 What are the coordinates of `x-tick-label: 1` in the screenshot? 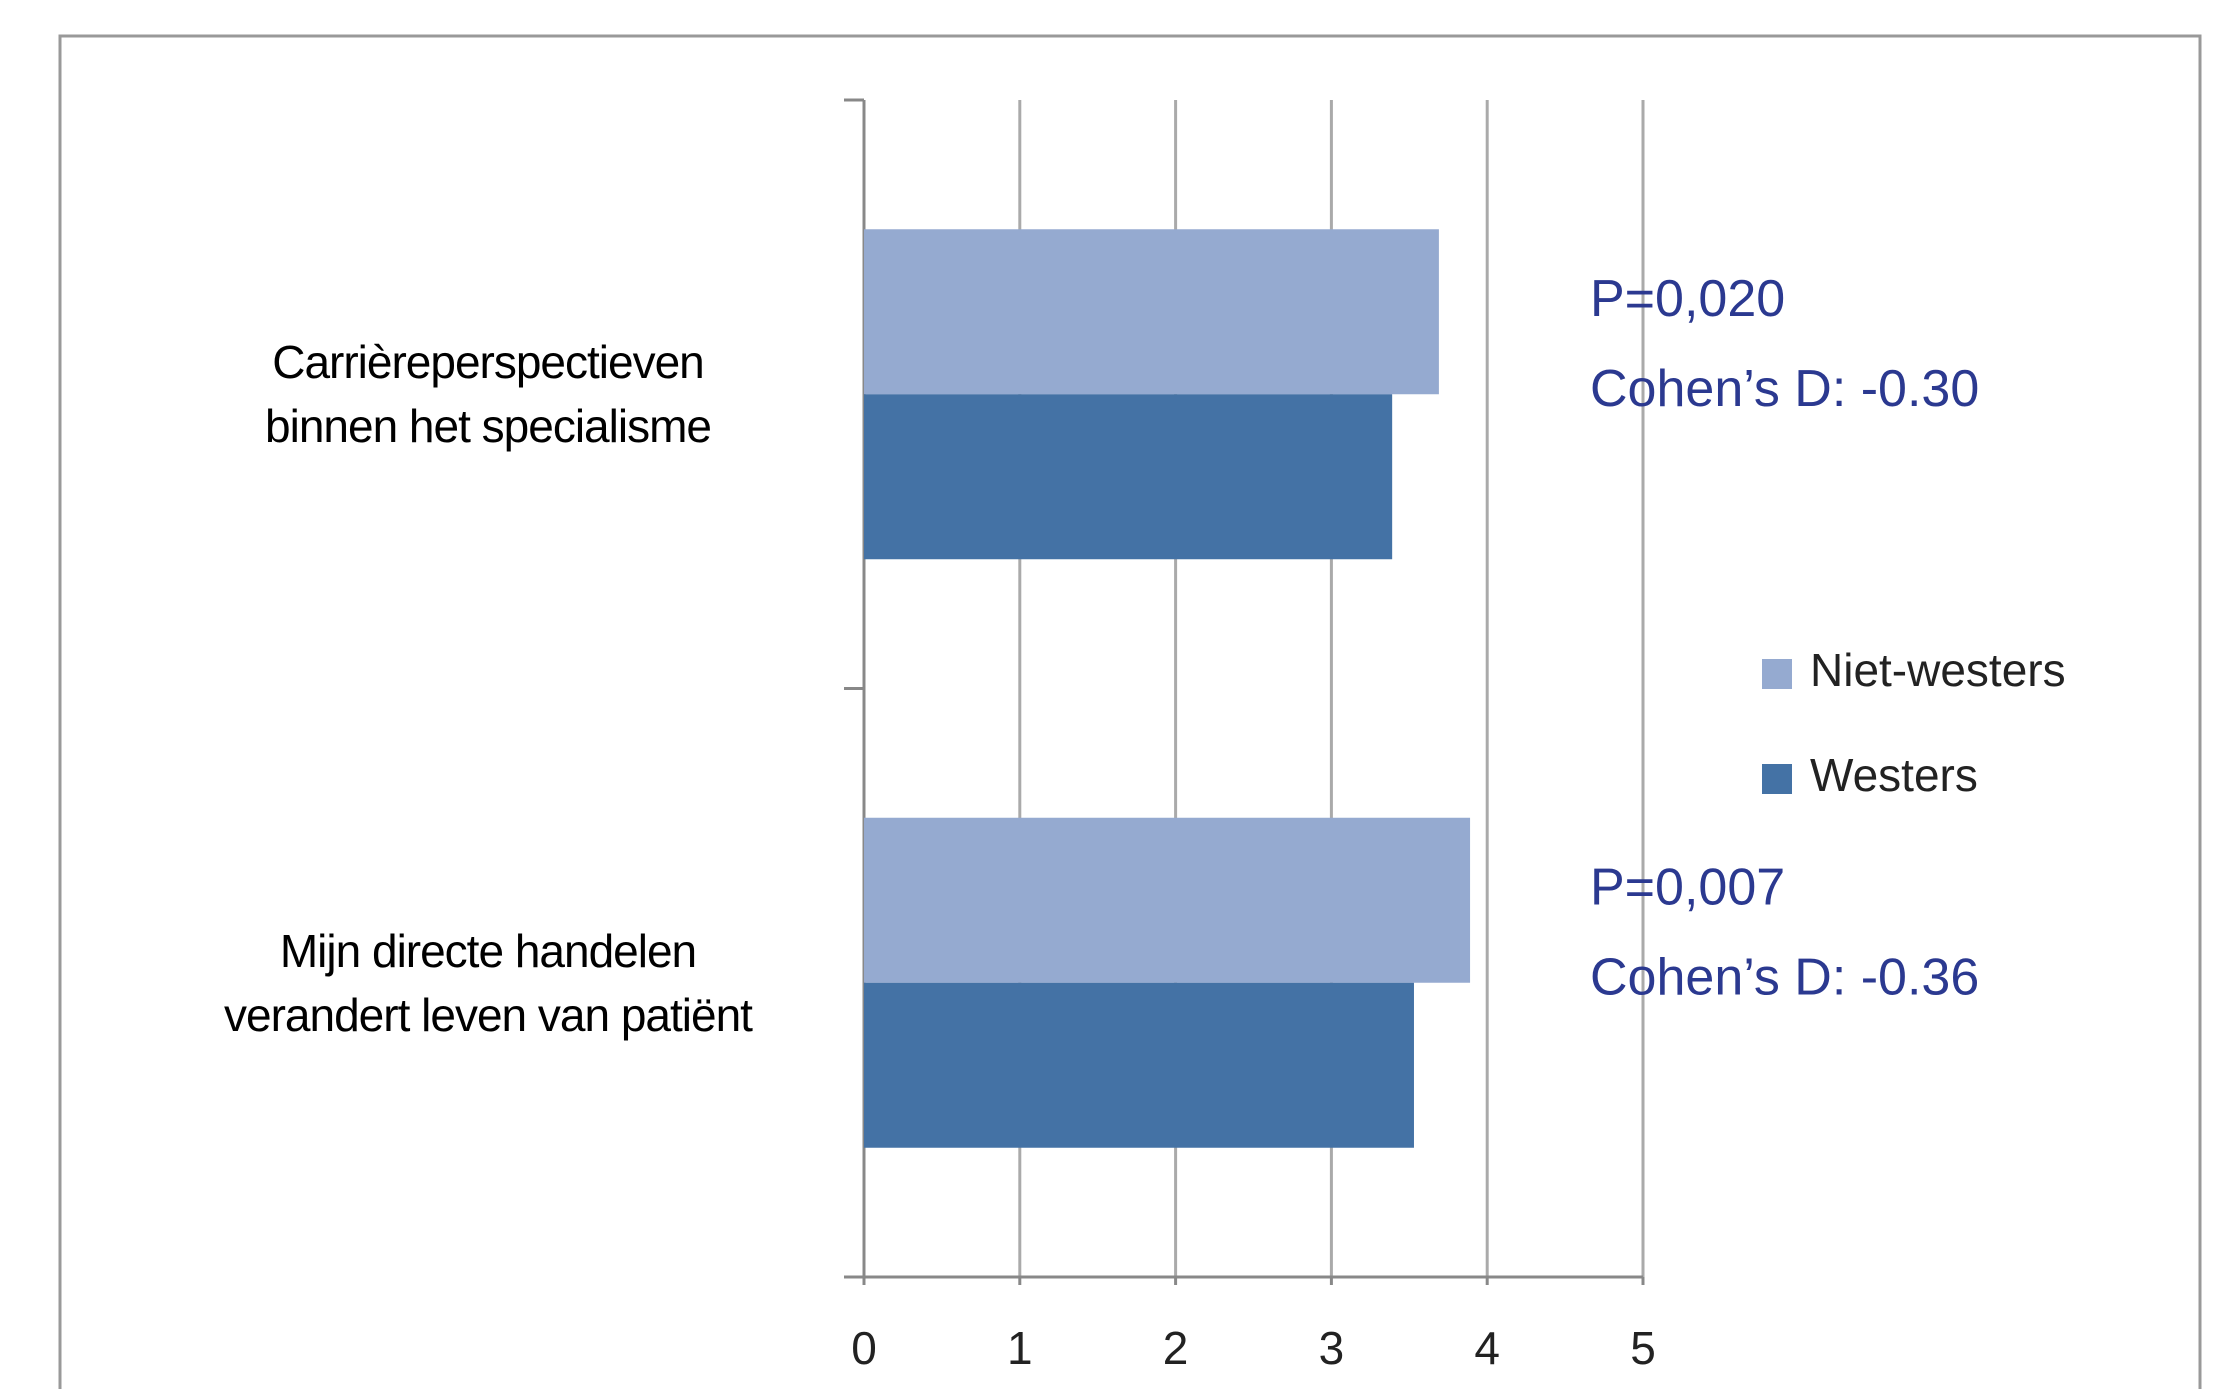 It's located at (1020, 1348).